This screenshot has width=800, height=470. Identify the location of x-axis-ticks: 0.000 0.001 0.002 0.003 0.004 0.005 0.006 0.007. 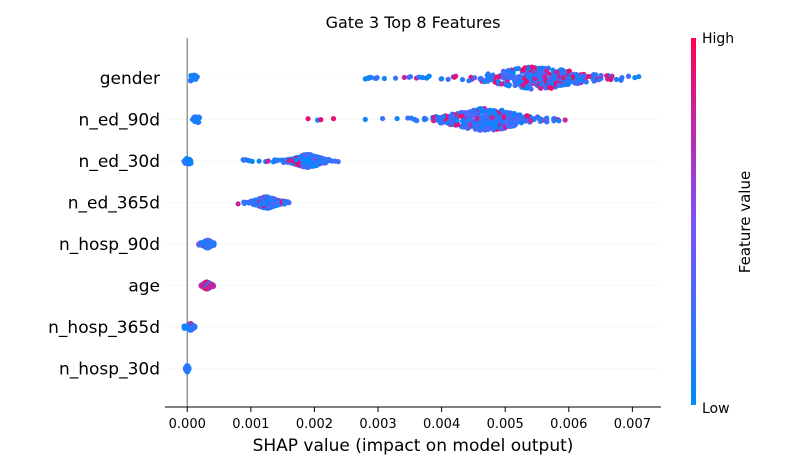
(410, 419).